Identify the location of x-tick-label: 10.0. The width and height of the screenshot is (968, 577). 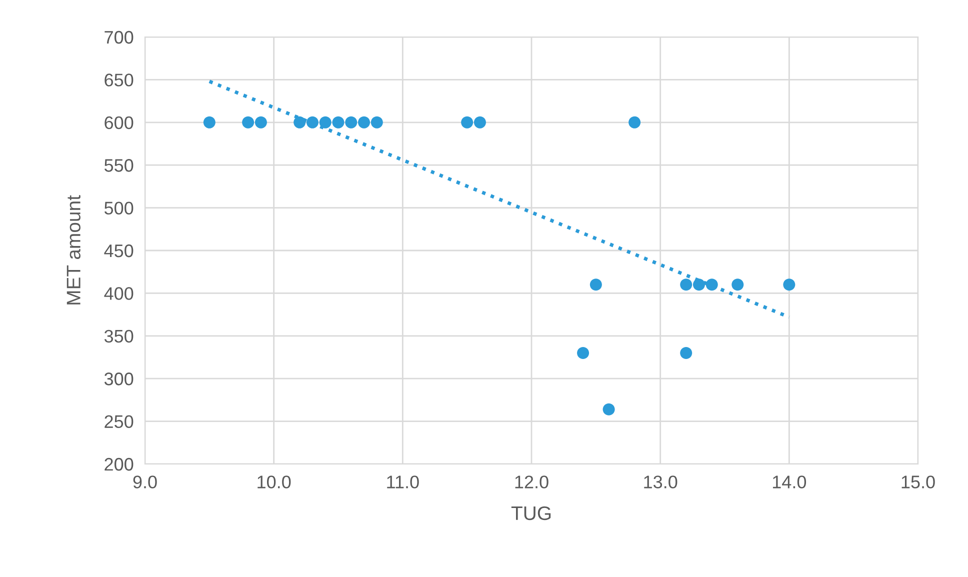
(274, 482).